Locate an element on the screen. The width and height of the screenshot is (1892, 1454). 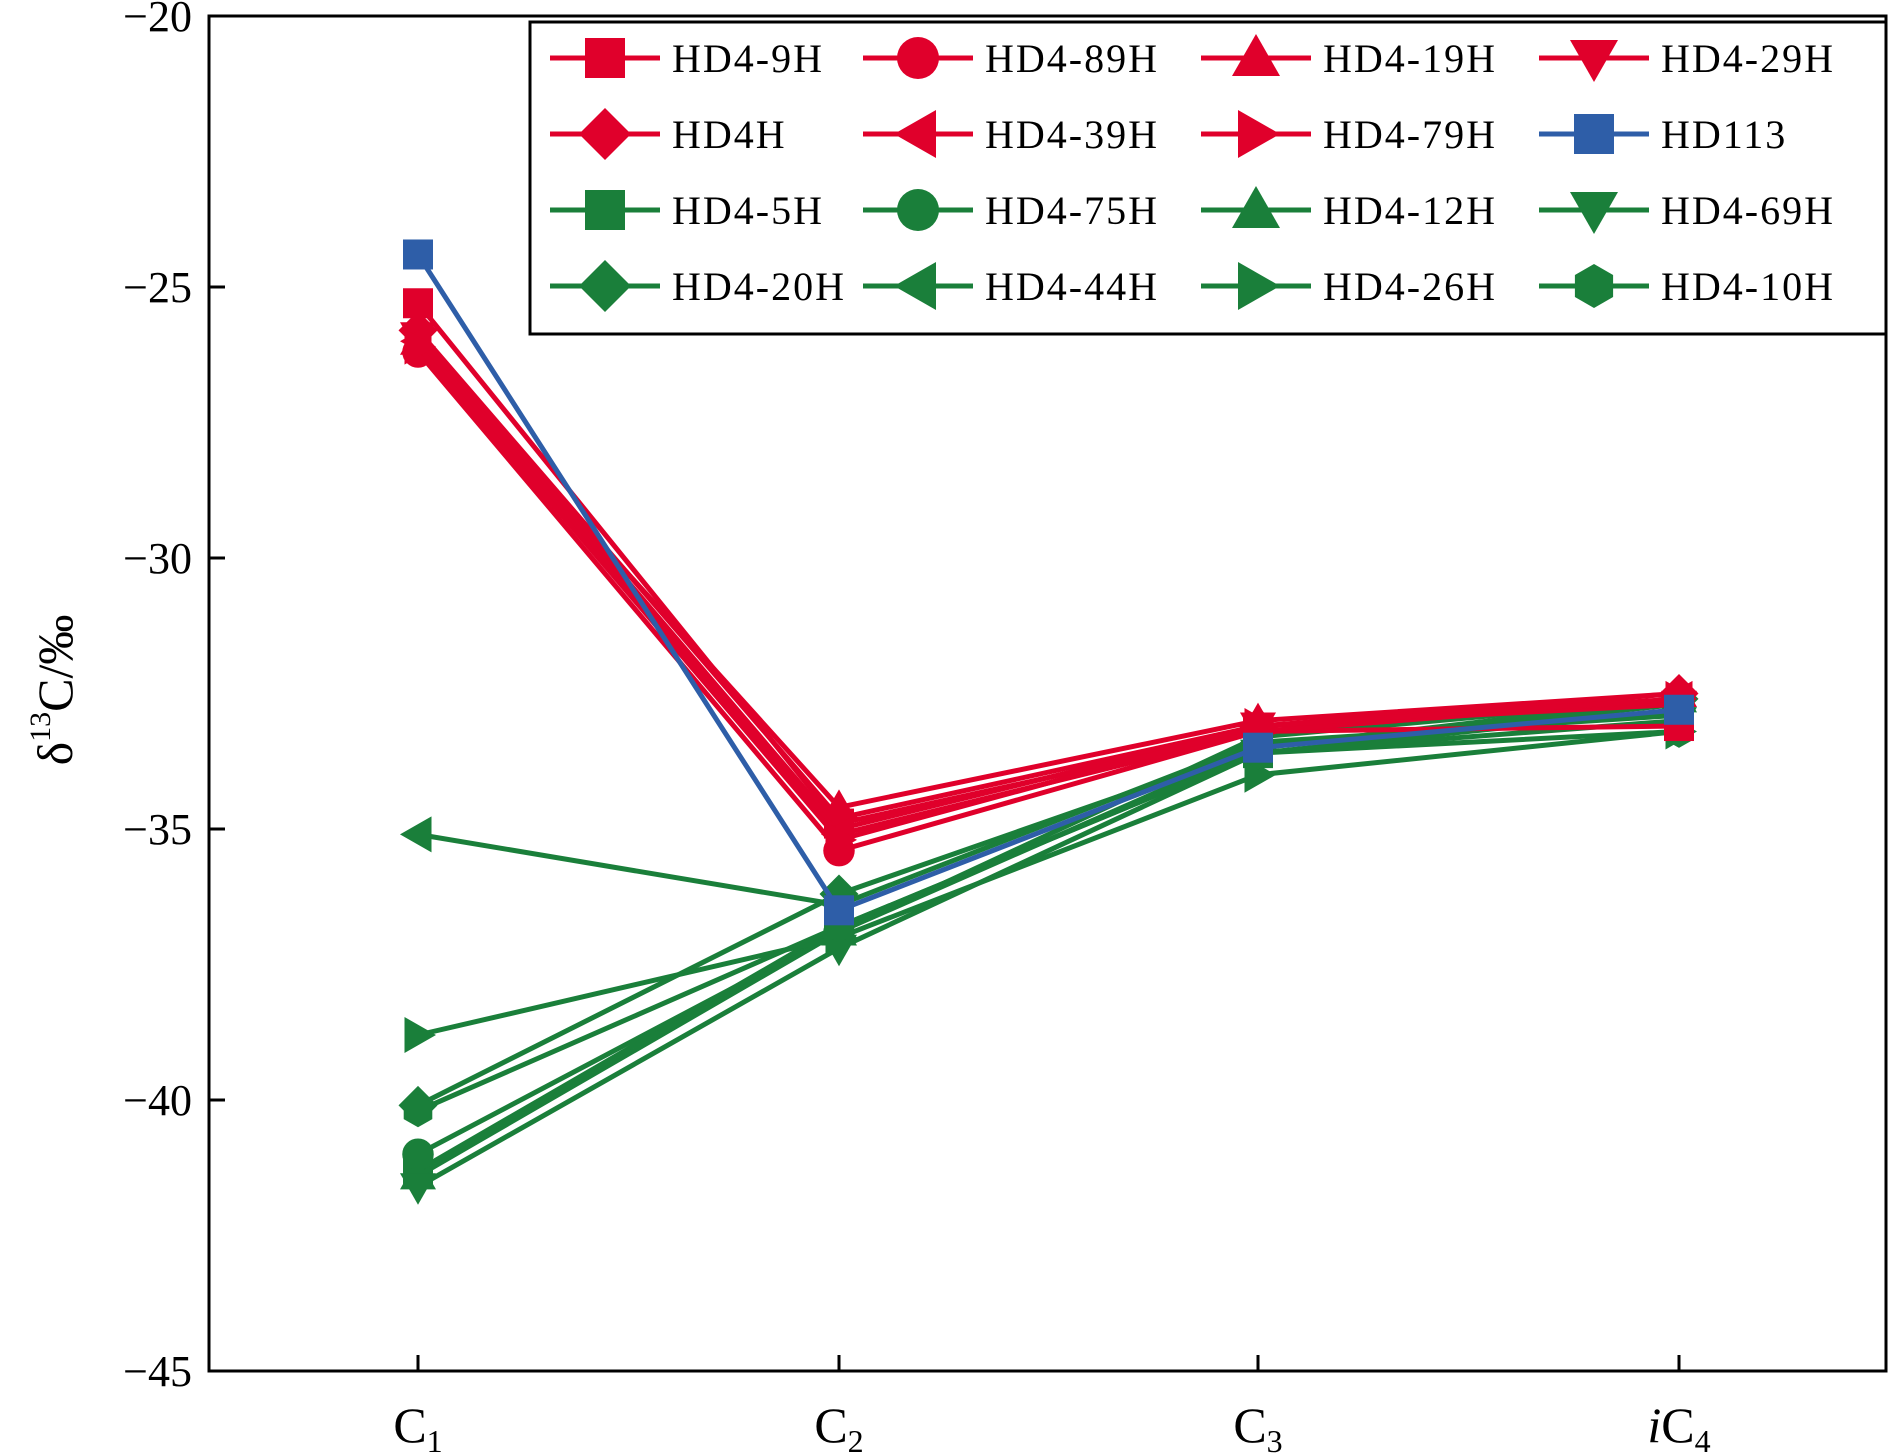
legend-entry: HD4-44H is located at coordinates (1011, 286).